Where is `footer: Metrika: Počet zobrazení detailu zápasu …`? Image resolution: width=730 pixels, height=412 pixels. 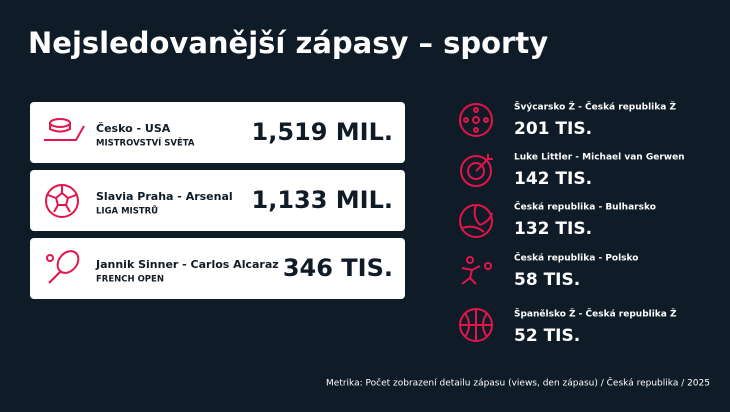
footer: Metrika: Počet zobrazení detailu zápasu … is located at coordinates (518, 383).